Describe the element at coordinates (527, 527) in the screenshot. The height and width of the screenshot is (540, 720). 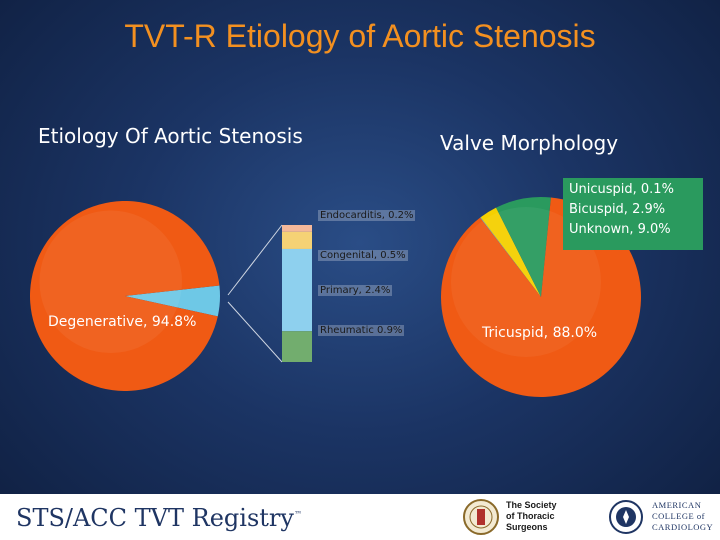
I see `sts-line: Surgeons` at that location.